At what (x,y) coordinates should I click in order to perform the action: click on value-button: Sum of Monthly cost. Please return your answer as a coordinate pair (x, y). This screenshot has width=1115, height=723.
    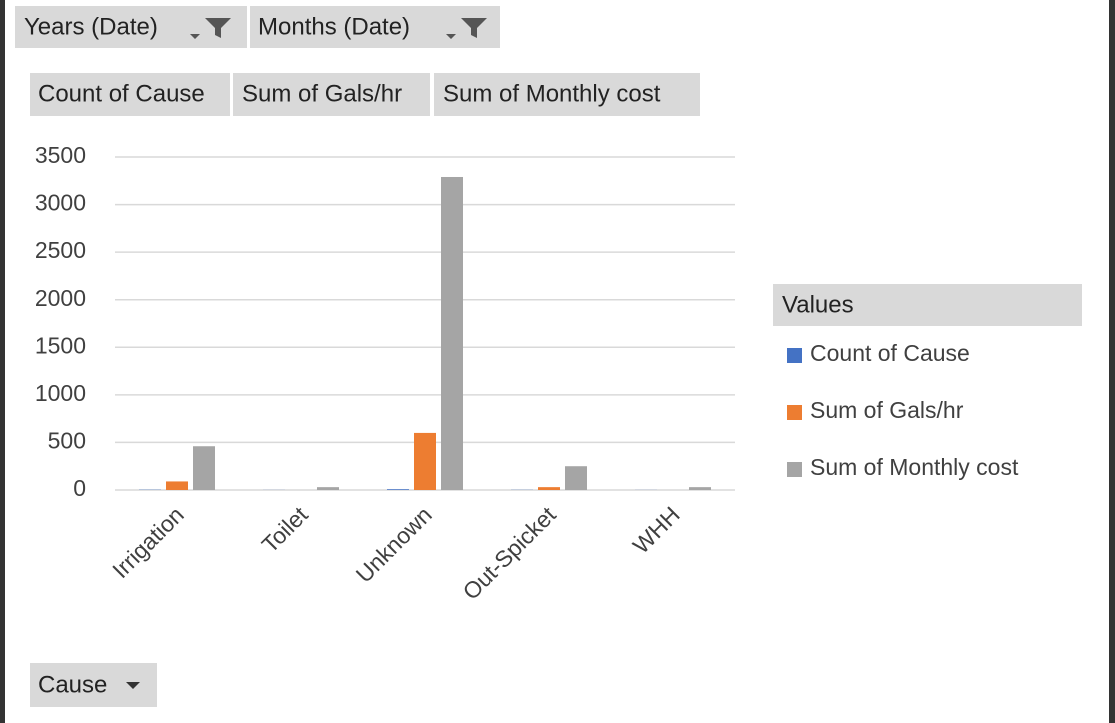
    Looking at the image, I should click on (567, 94).